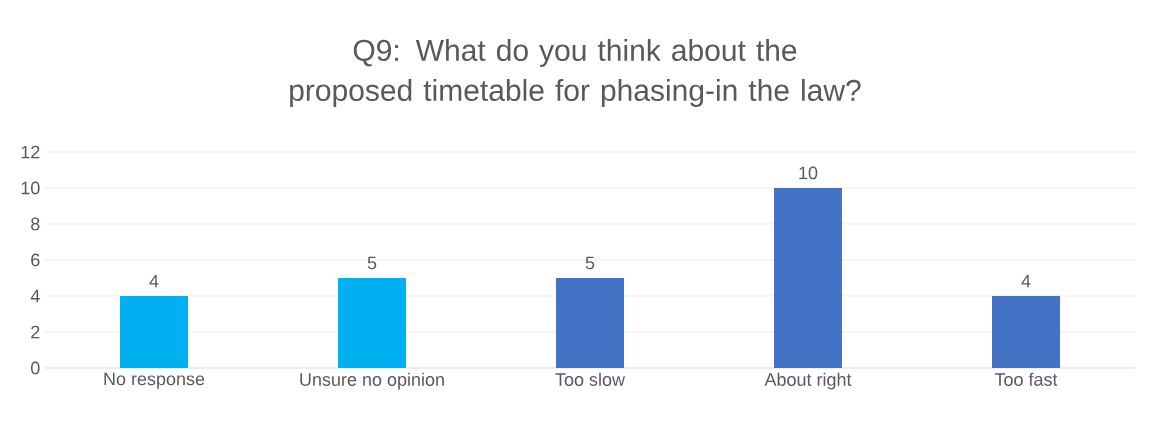 The height and width of the screenshot is (423, 1158). What do you see at coordinates (35, 332) in the screenshot?
I see `y-tick-label: 2` at bounding box center [35, 332].